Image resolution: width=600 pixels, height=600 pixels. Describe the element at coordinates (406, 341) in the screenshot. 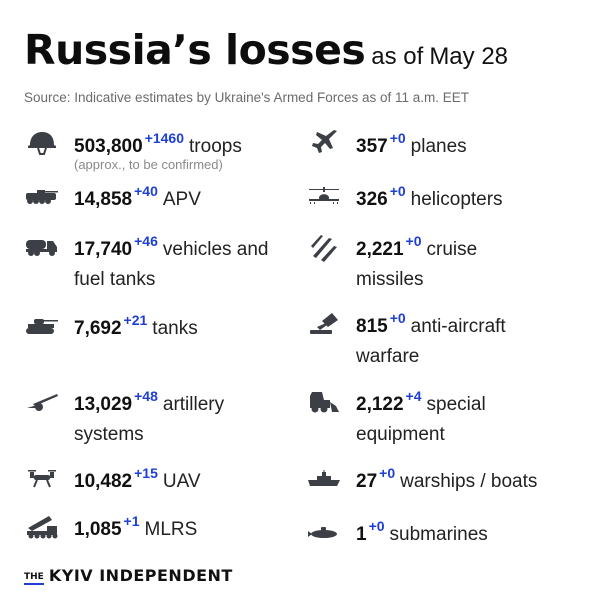

I see `stat-anti-aircraft: 815 +0 anti-aircraft warfare` at that location.